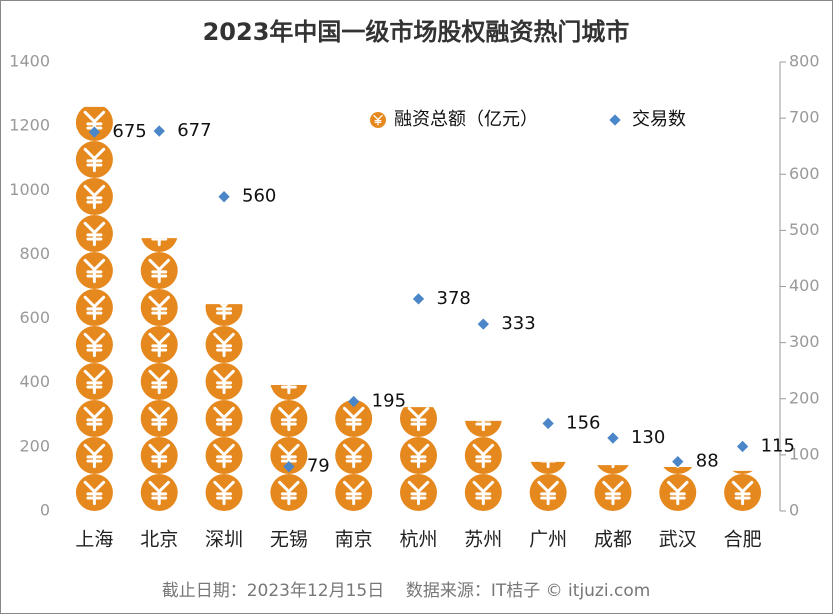 This screenshot has height=614, width=833. Describe the element at coordinates (548, 540) in the screenshot. I see `x-tick-label: 广州` at that location.